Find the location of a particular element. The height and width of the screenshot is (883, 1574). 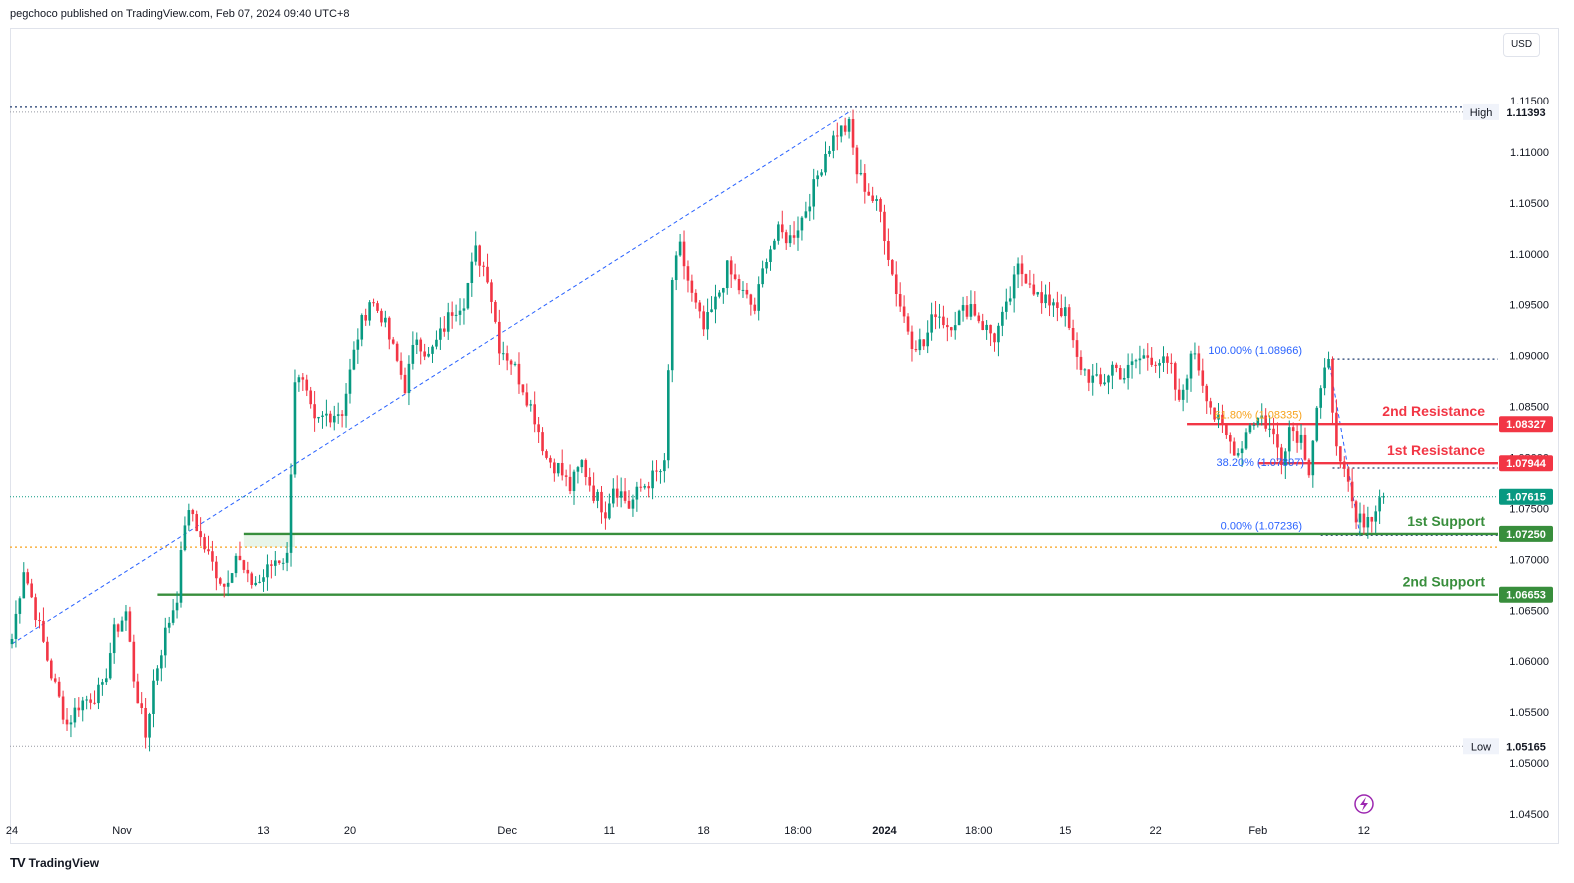

price-tick: 1.08500 is located at coordinates (1529, 408).